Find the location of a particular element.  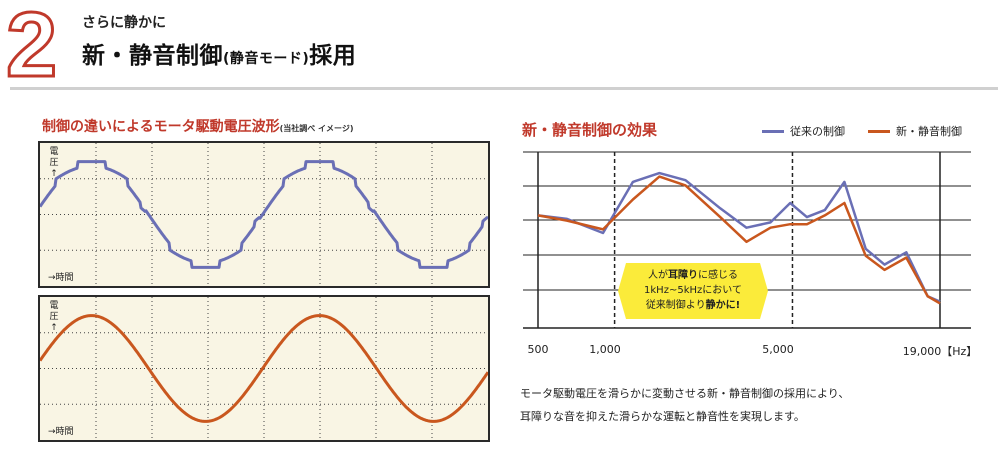

title-paren: (静音モード) is located at coordinates (266, 59).